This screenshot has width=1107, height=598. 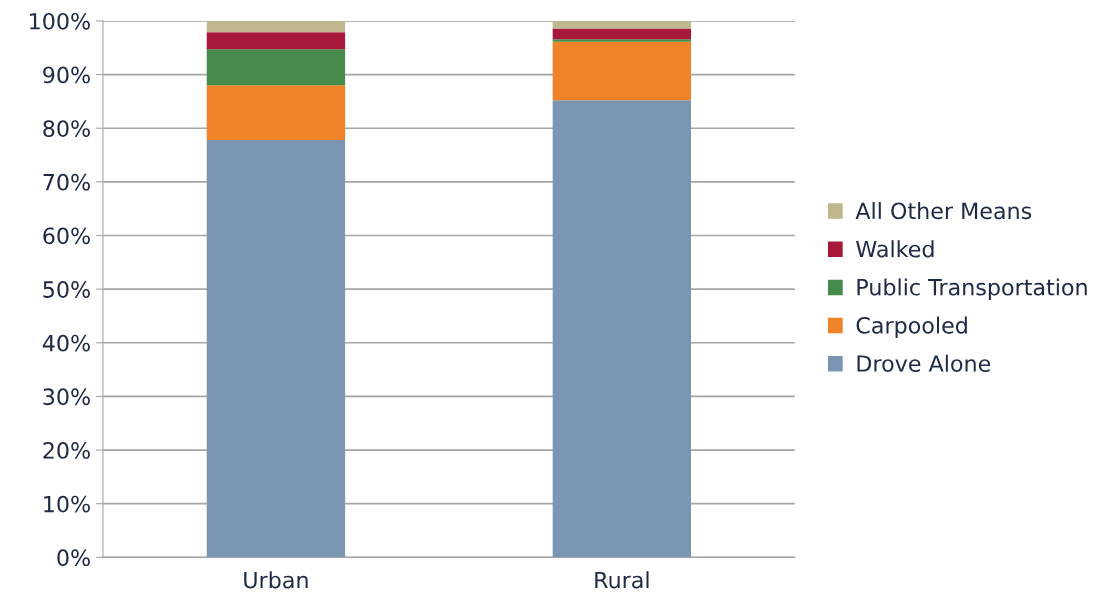 I want to click on y-tick-label: 70%, so click(x=66, y=182).